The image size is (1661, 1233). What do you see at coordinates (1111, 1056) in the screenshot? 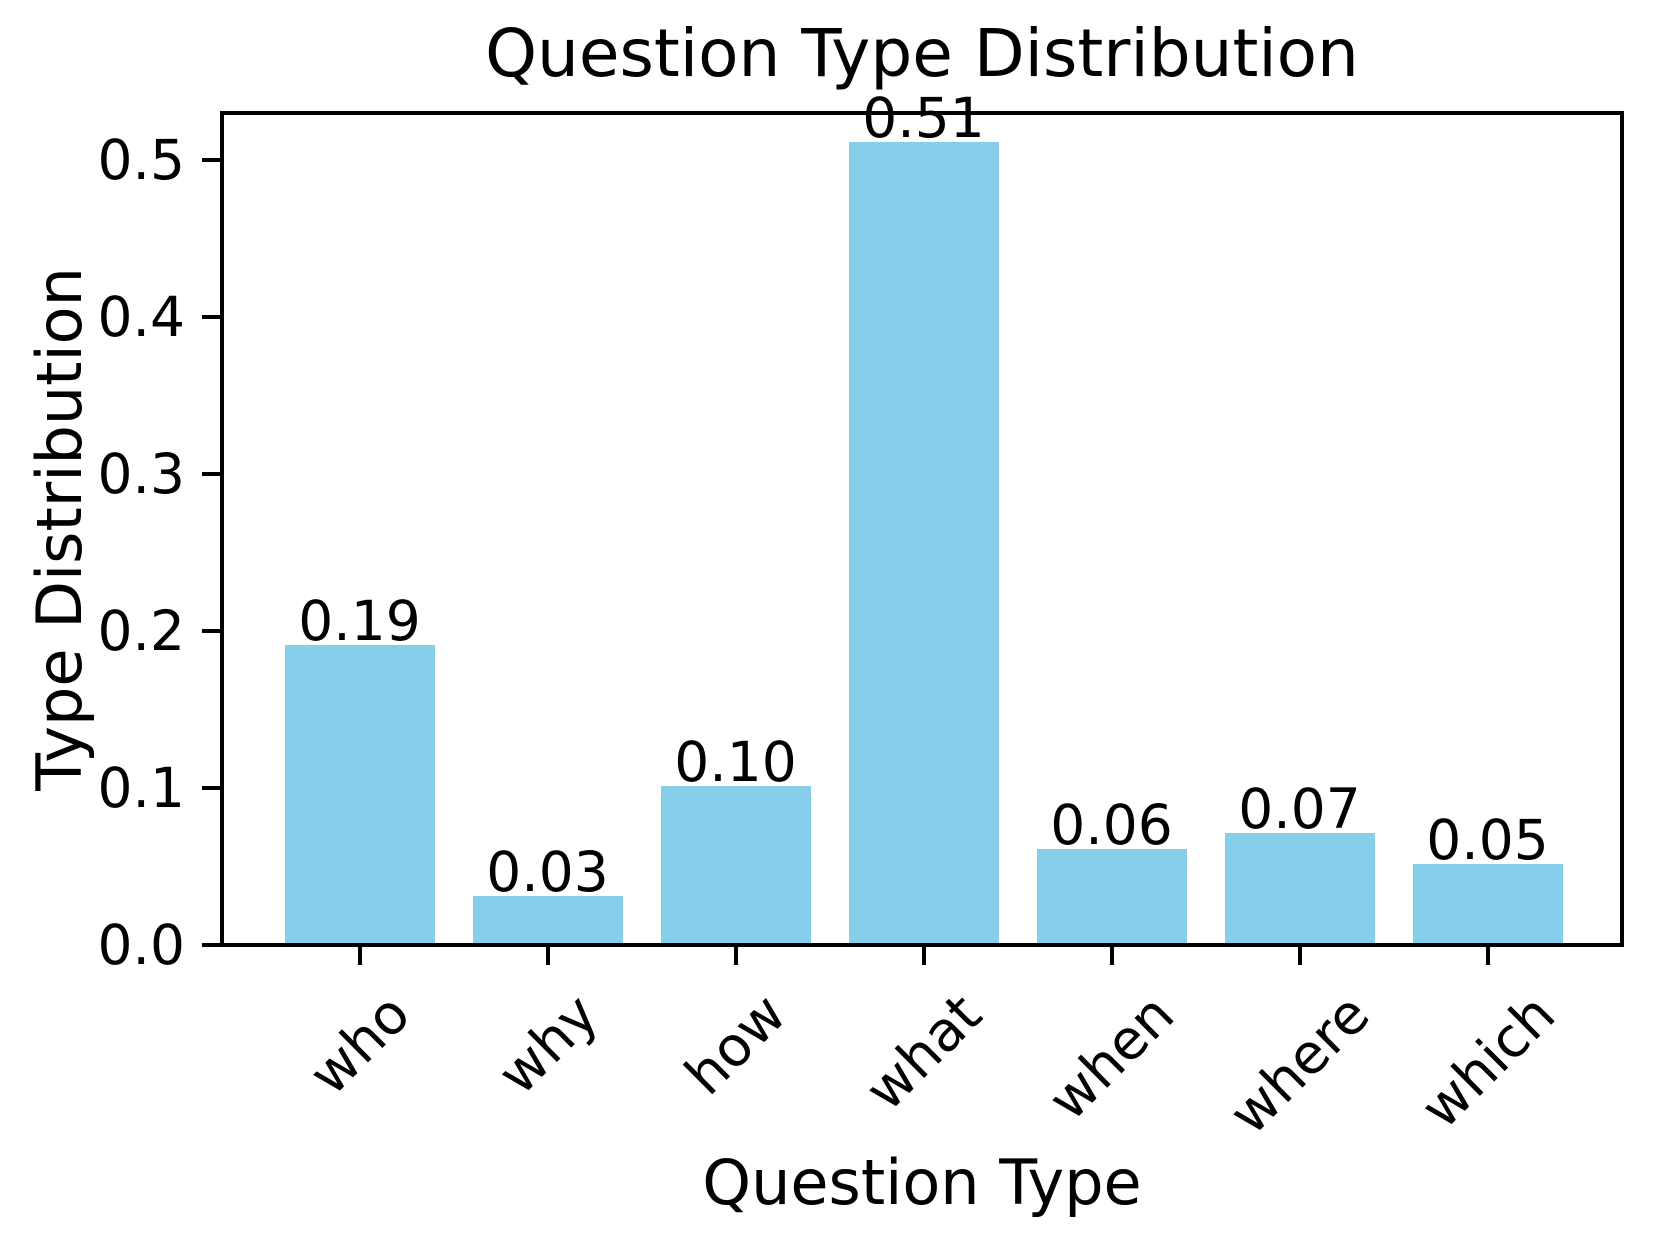
I see `x-tick-label-when: when` at bounding box center [1111, 1056].